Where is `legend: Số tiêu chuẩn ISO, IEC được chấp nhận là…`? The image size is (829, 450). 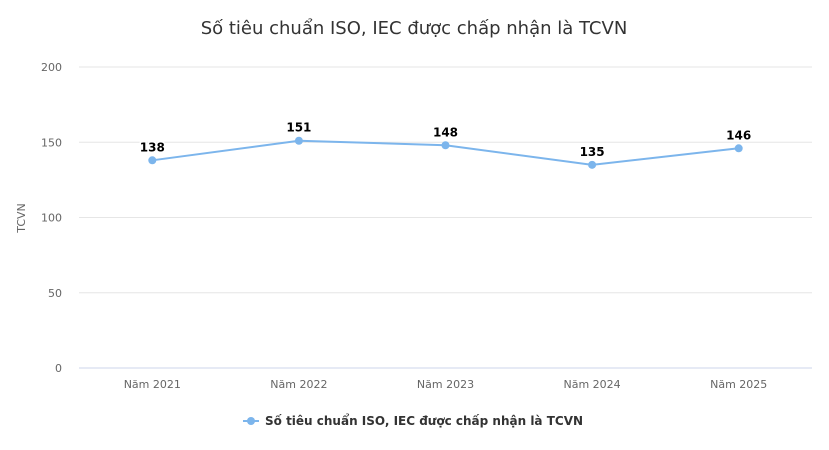
legend: Số tiêu chuẩn ISO, IEC được chấp nhận là… is located at coordinates (413, 420).